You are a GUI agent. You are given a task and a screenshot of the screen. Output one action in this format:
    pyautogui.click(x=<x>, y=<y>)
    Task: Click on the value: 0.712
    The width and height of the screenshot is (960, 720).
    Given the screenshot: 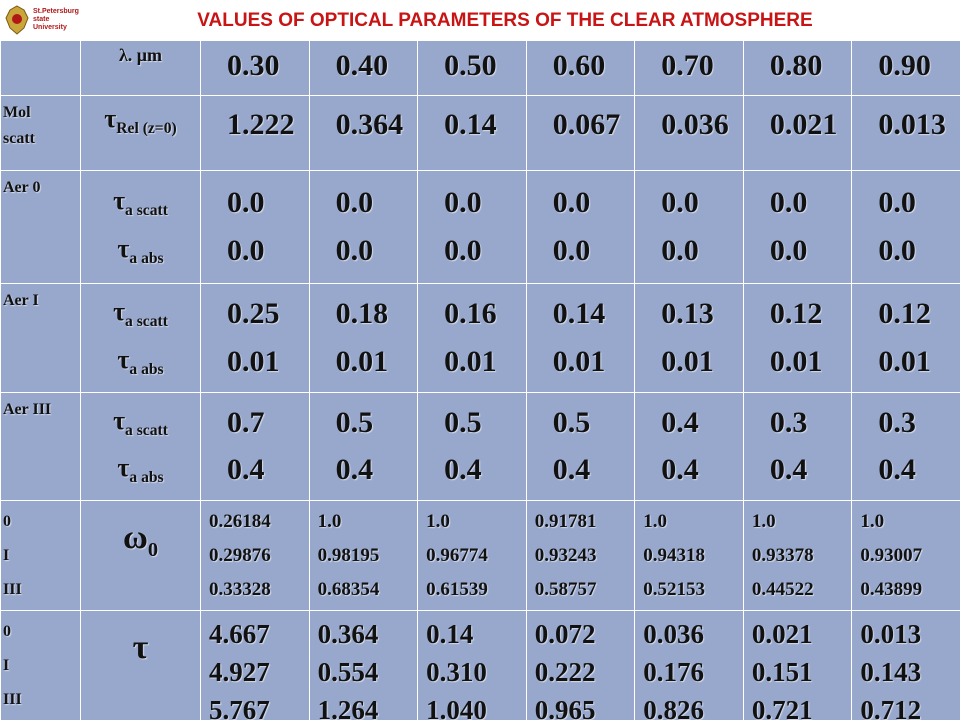 What is the action you would take?
    pyautogui.click(x=891, y=707)
    